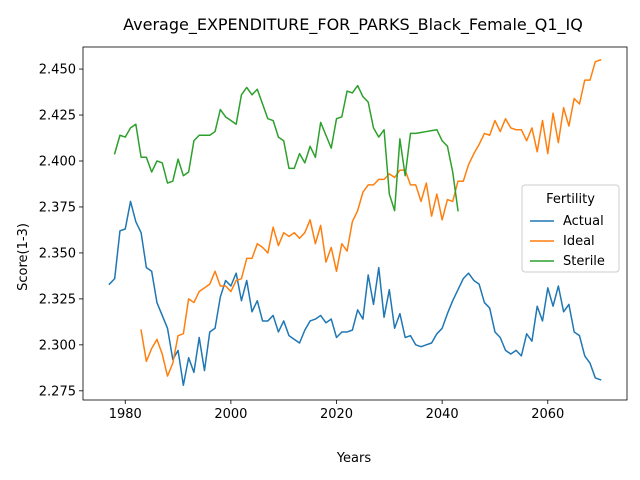 Image resolution: width=640 pixels, height=480 pixels. What do you see at coordinates (57, 391) in the screenshot?
I see `y-tick-label: 2.275` at bounding box center [57, 391].